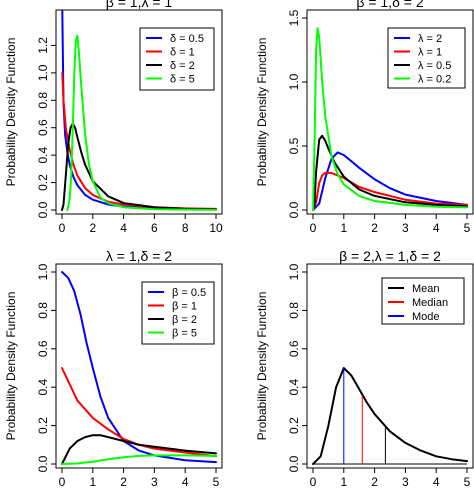  Describe the element at coordinates (294, 17) in the screenshot. I see `y-tick-label: 1.5` at that location.